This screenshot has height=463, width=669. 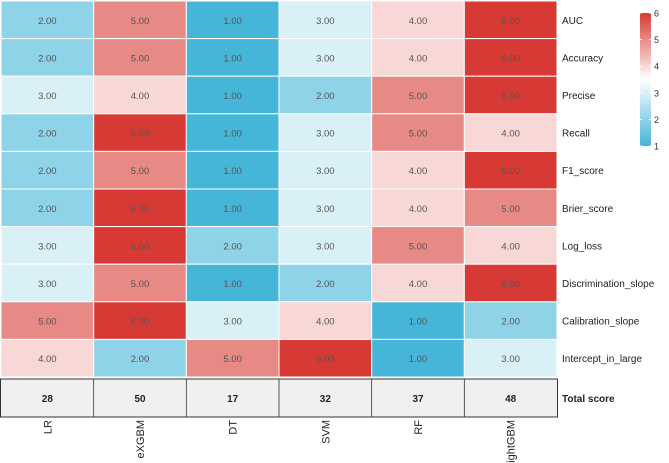 I want to click on row-label: Accuracy, so click(x=582, y=58).